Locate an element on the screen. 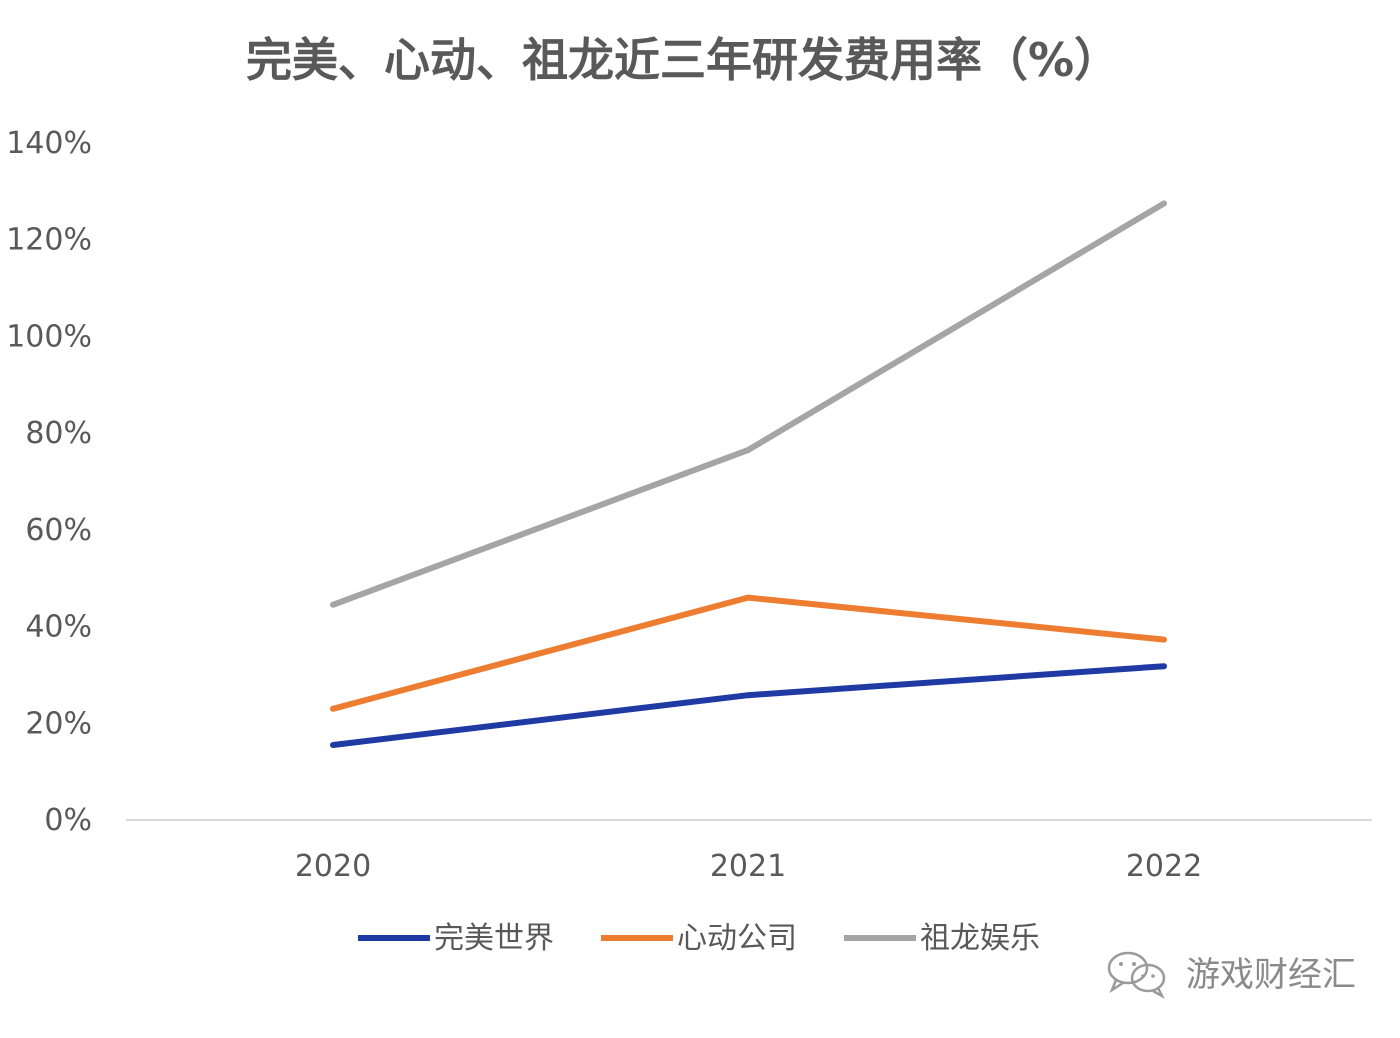  chart-title: 完美、心动、祖龙近三年研发费用率（%） is located at coordinates (683, 60).